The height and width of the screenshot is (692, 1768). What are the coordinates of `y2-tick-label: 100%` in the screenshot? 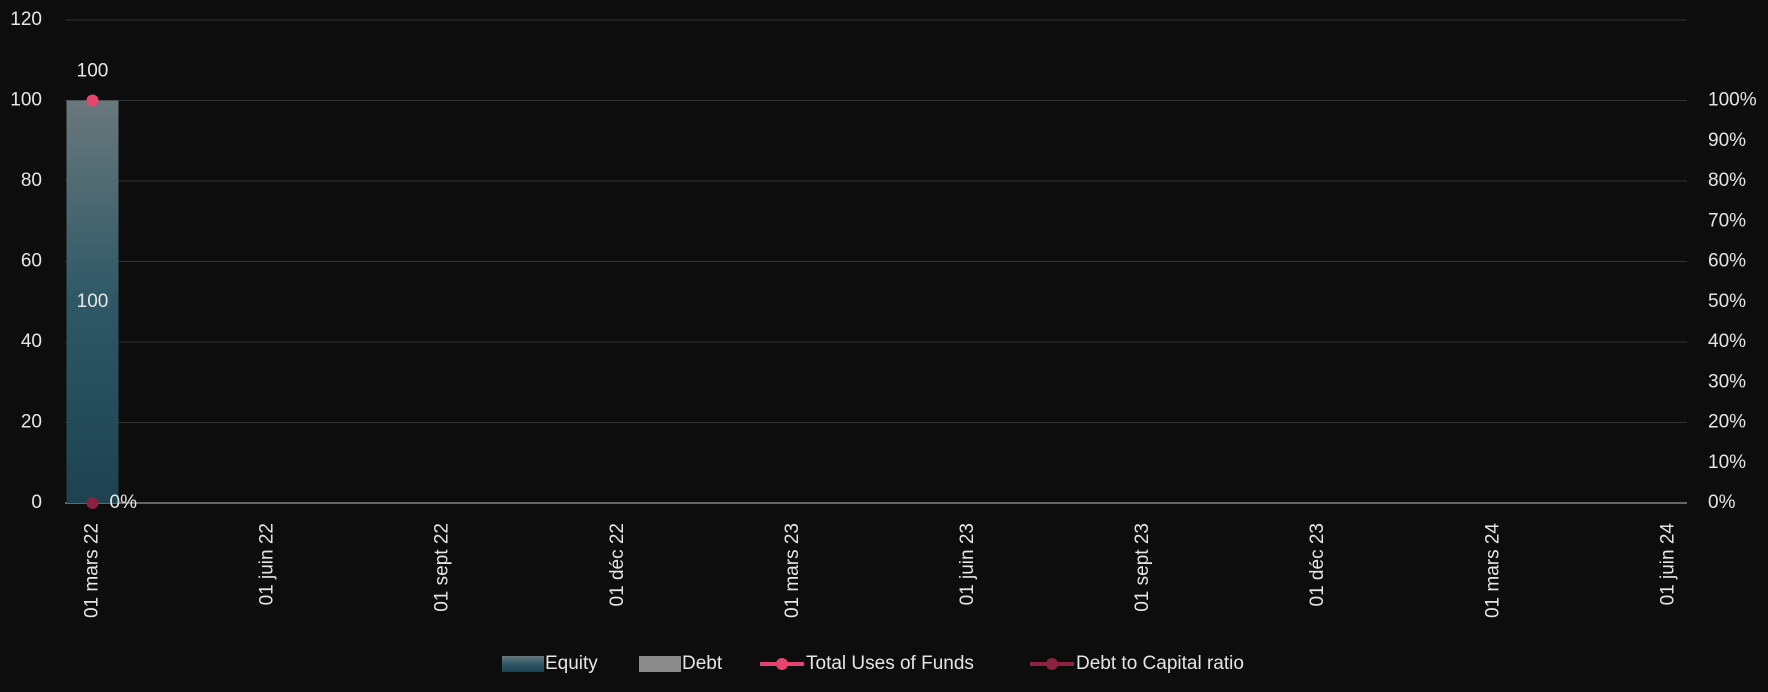 It's located at (1732, 100).